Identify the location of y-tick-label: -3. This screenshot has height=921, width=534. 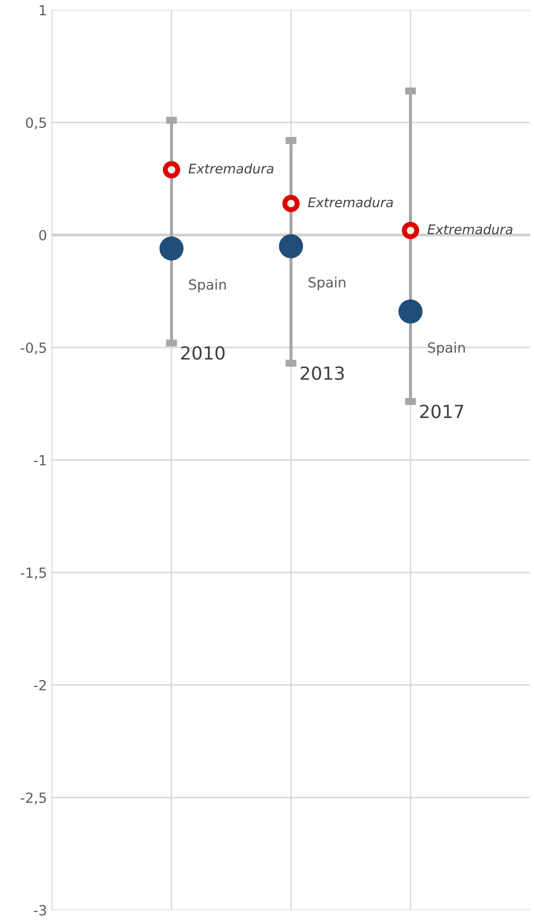
(40, 910).